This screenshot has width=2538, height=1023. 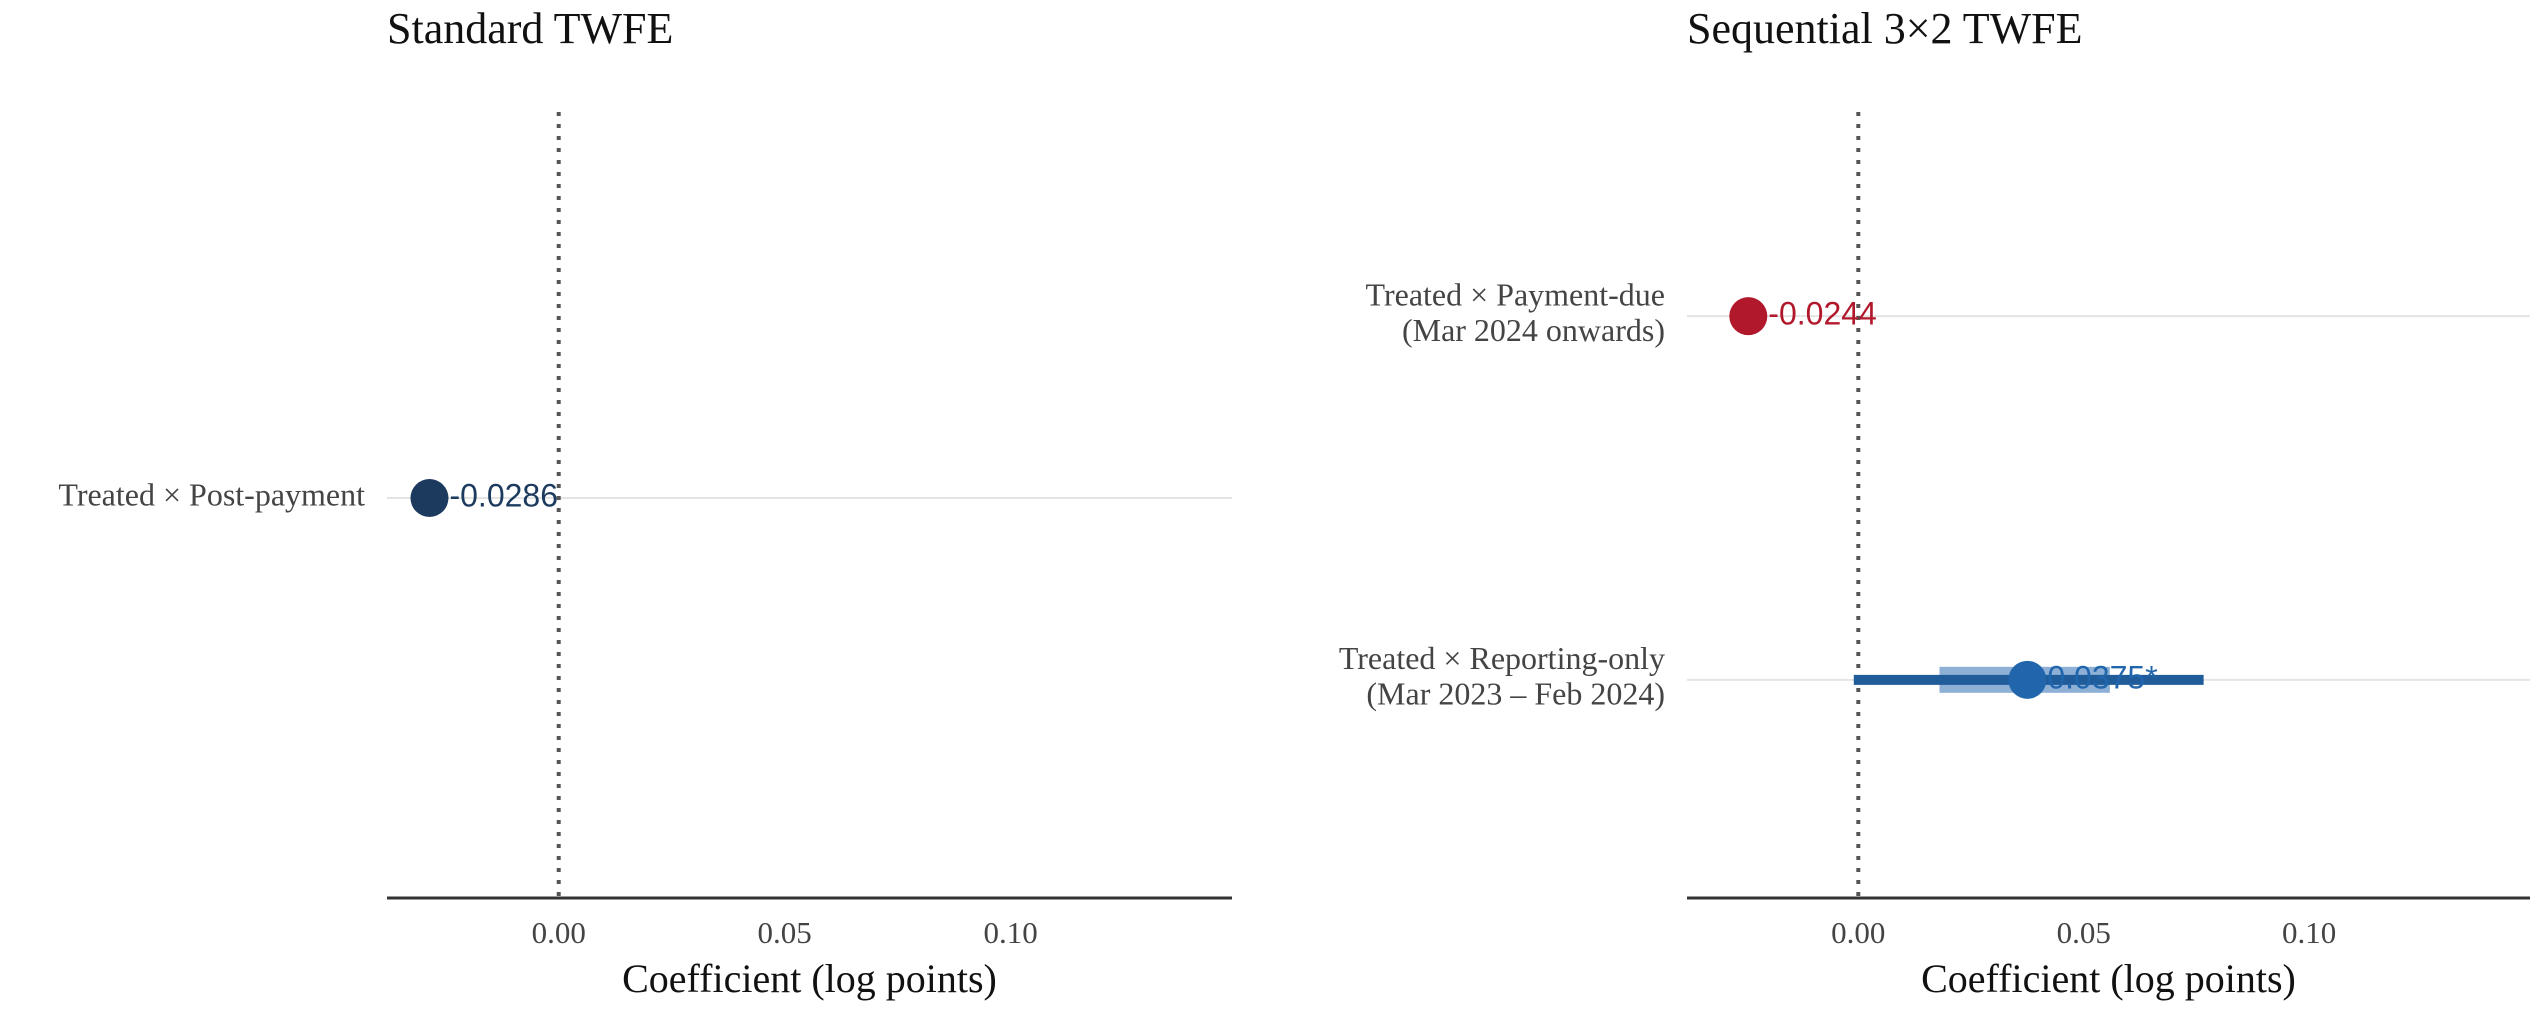 I want to click on category-label: Treated × Post-payment, so click(x=211, y=494).